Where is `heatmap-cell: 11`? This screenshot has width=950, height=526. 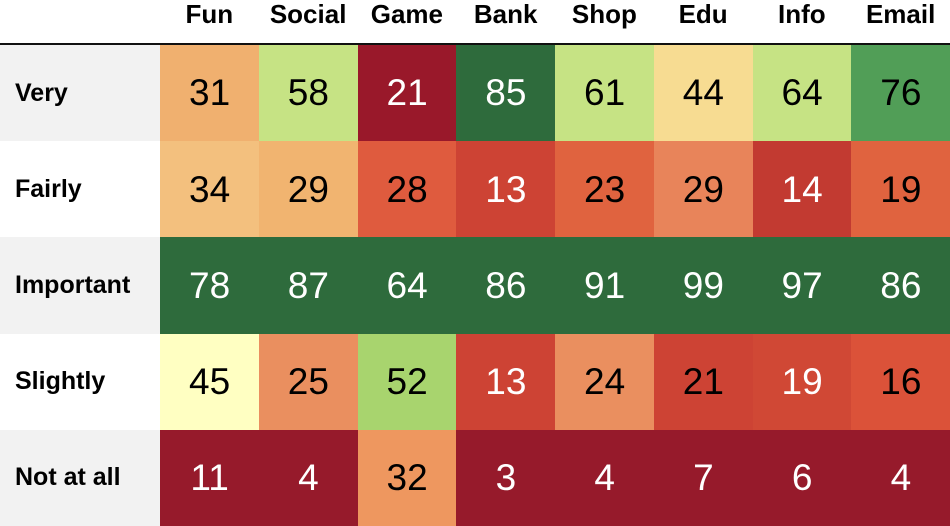
heatmap-cell: 11 is located at coordinates (210, 477).